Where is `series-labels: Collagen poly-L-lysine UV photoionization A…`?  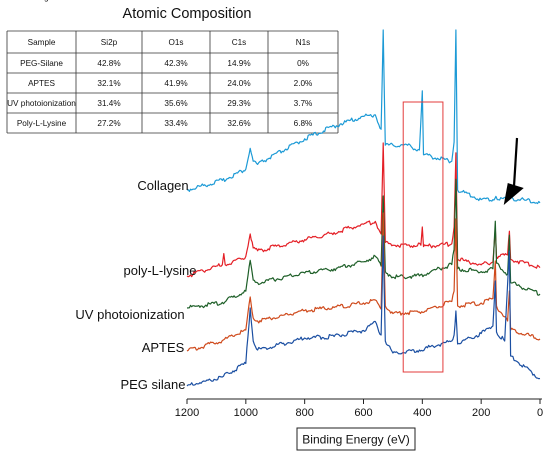
series-labels: Collagen poly-L-lysine UV photoionization A… is located at coordinates (135, 285).